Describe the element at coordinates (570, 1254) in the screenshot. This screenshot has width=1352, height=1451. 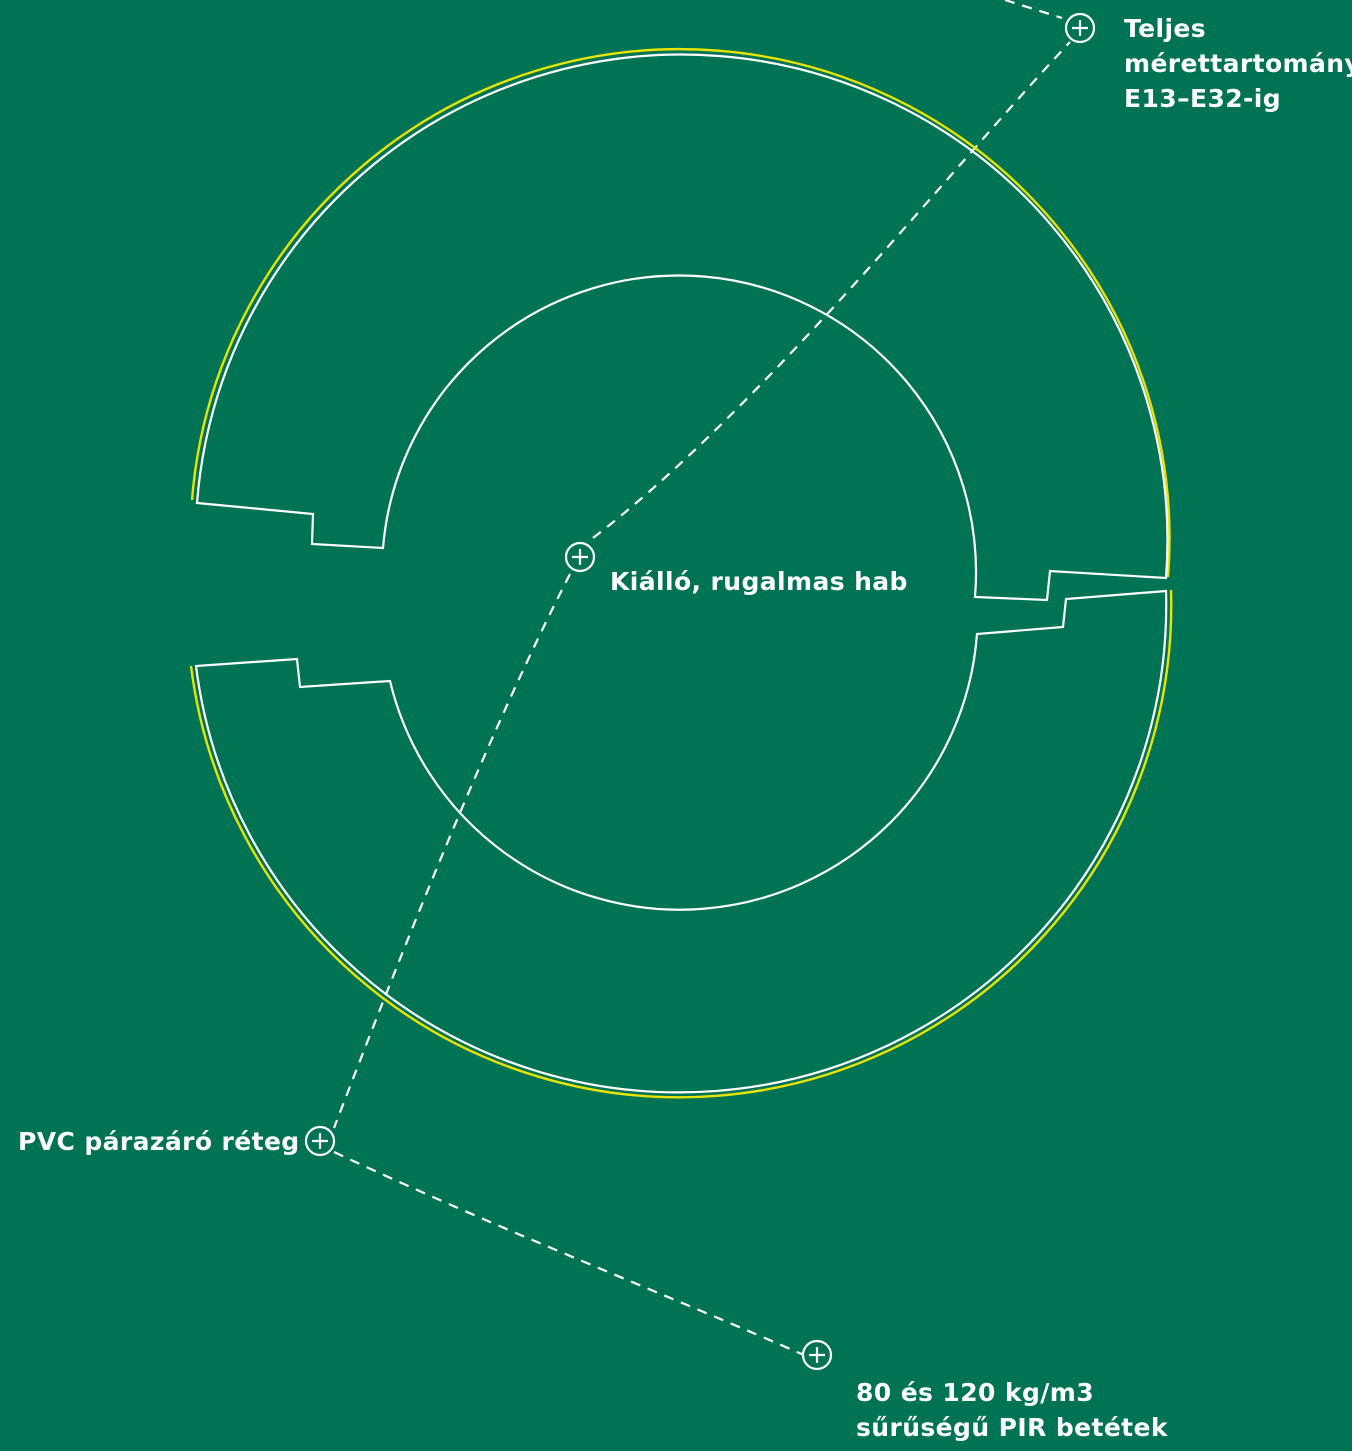
I see `leader-line-pvc-to-pir` at that location.